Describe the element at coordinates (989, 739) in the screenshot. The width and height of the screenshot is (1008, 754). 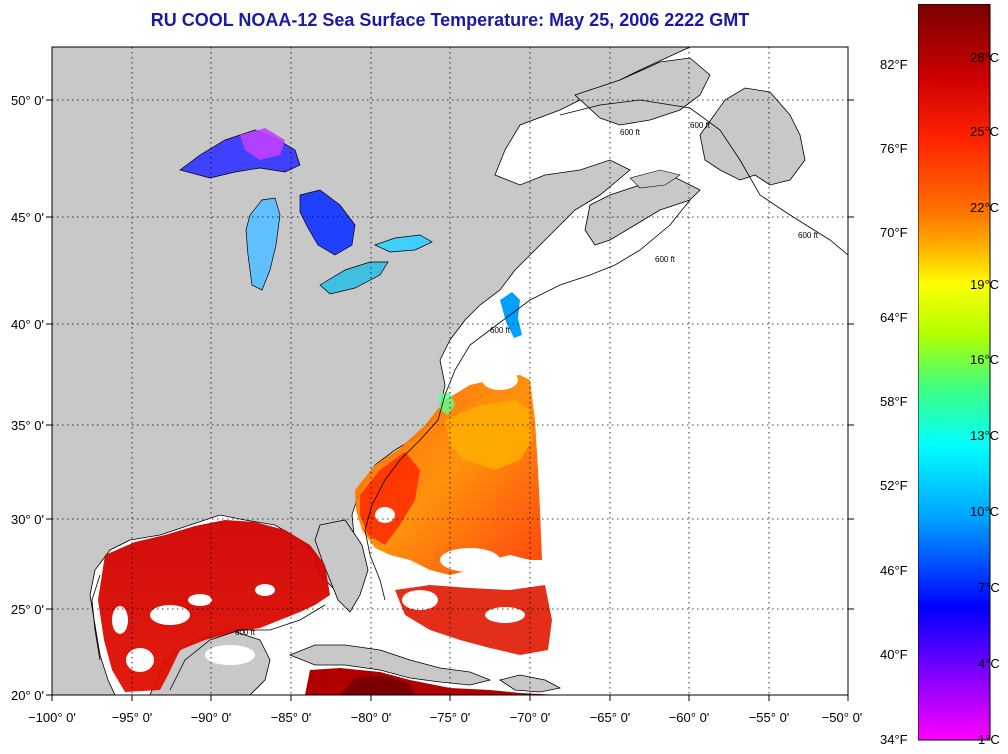
I see `colorbar-c-label: 1°C` at that location.